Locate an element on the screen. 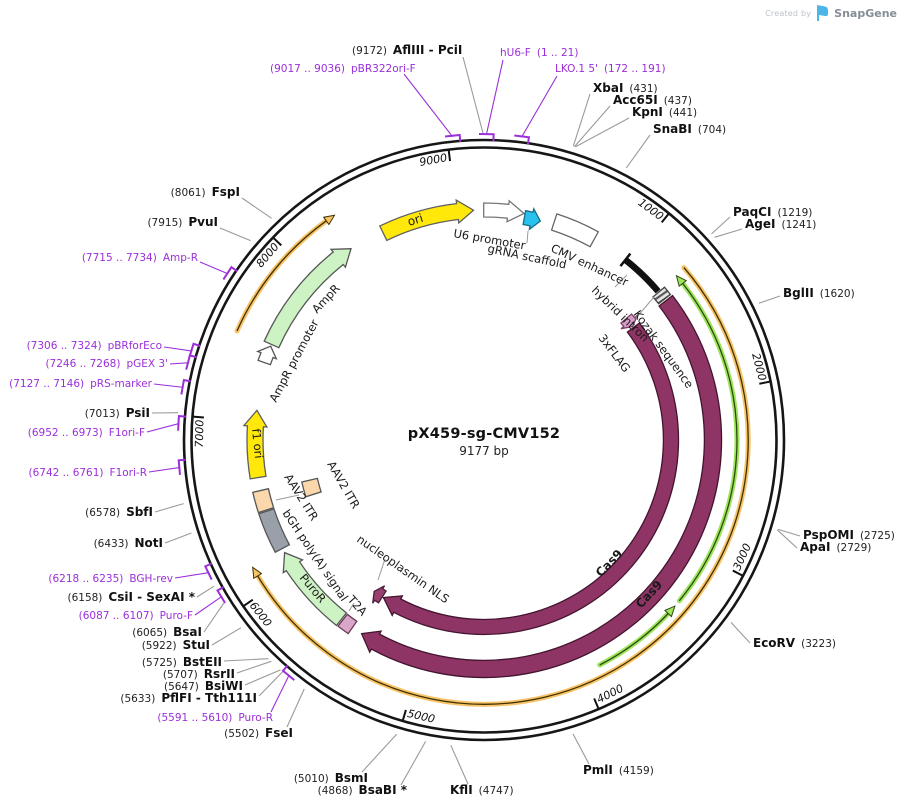 The image size is (905, 807). primer-pGEX-3-: (7246 .. 7268) pGEX 3' is located at coordinates (121, 362).